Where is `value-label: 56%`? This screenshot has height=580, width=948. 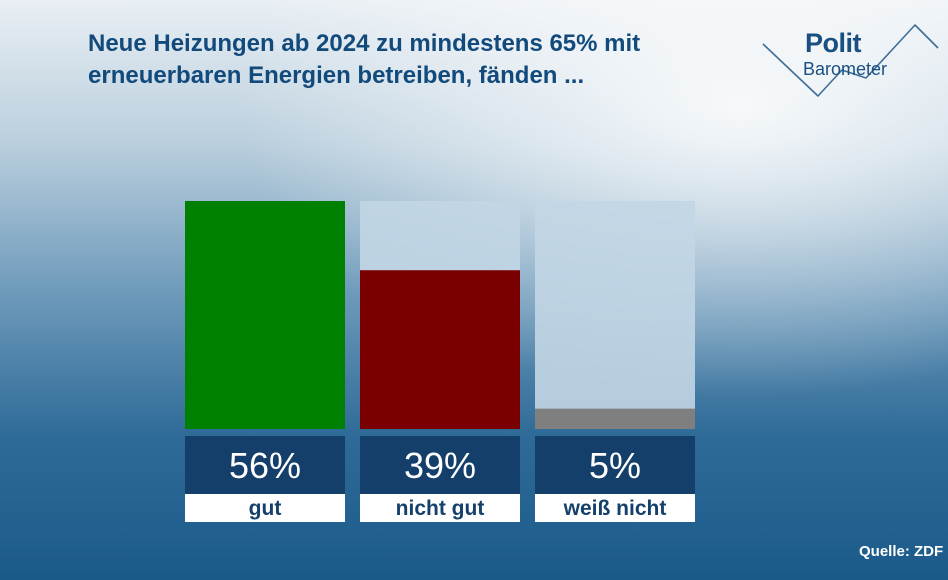 value-label: 56% is located at coordinates (265, 465).